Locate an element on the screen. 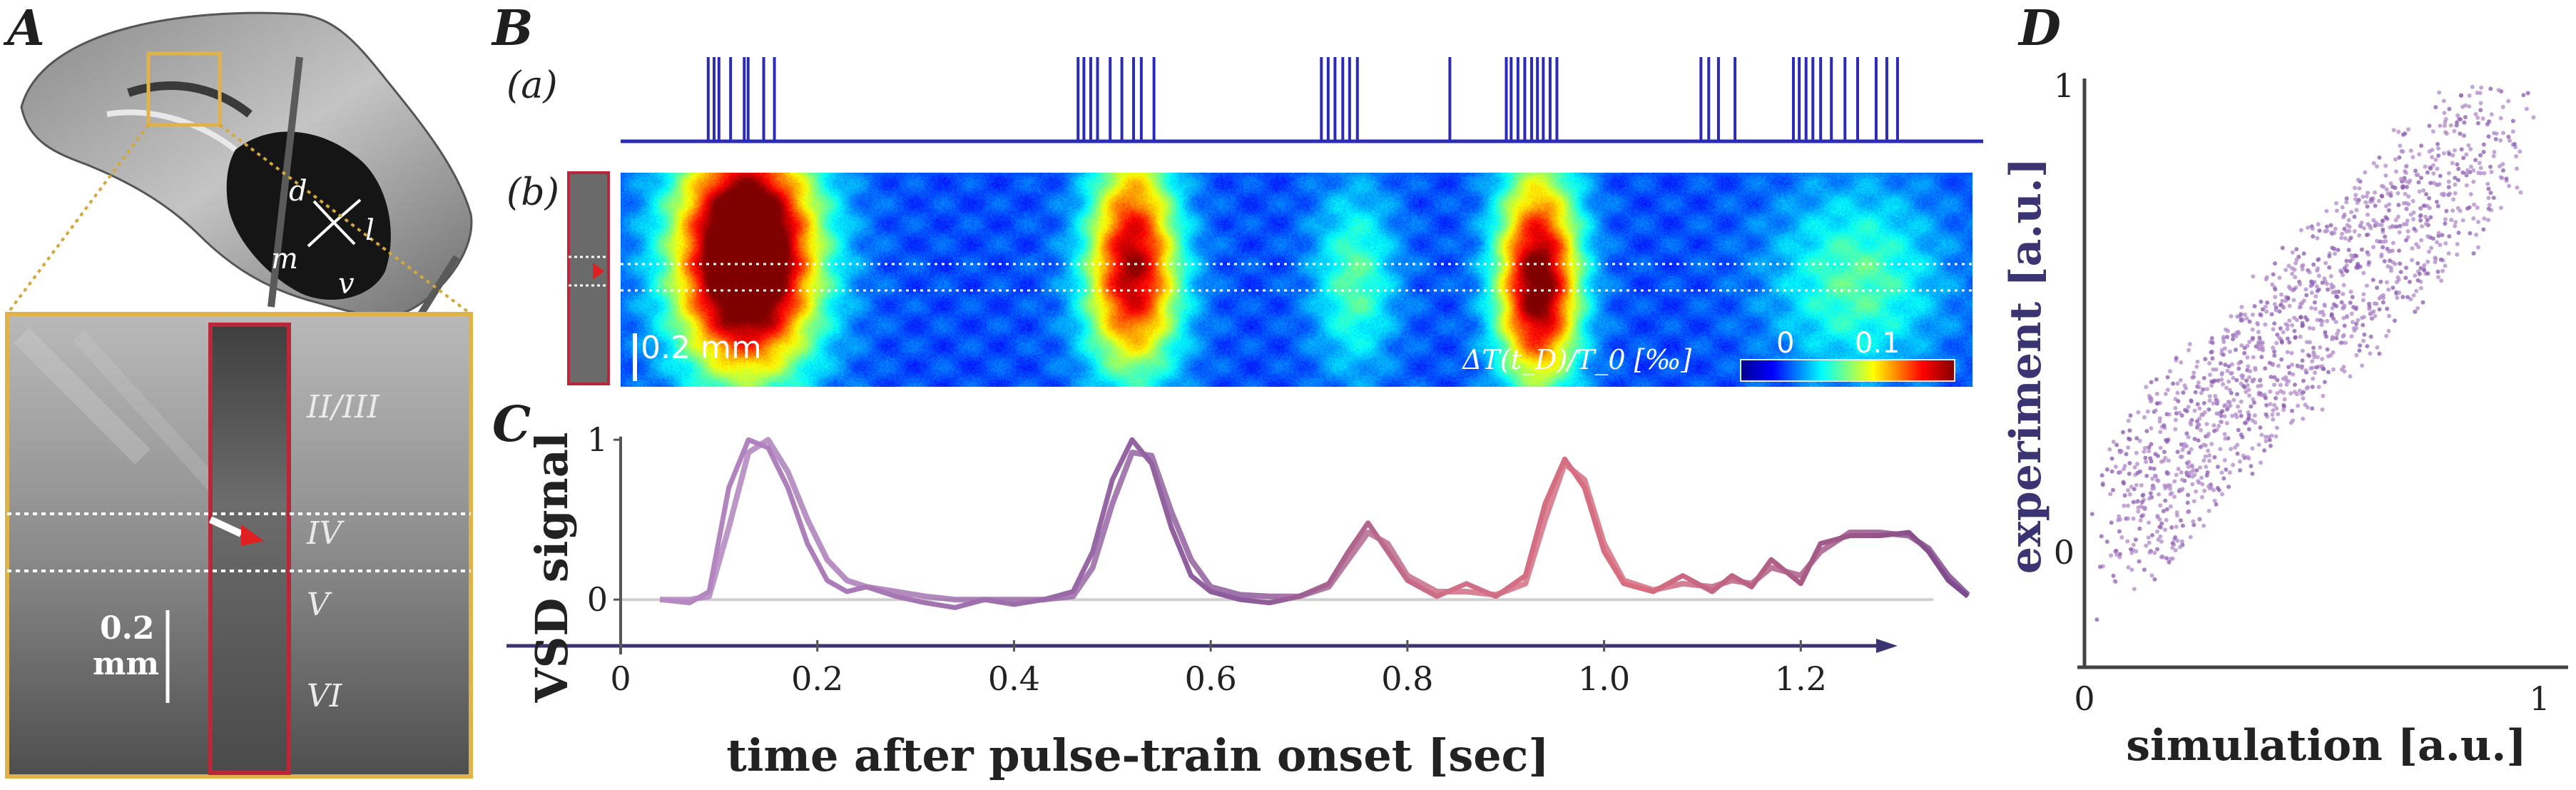 This screenshot has width=2576, height=790. layer-label: IV is located at coordinates (324, 533).